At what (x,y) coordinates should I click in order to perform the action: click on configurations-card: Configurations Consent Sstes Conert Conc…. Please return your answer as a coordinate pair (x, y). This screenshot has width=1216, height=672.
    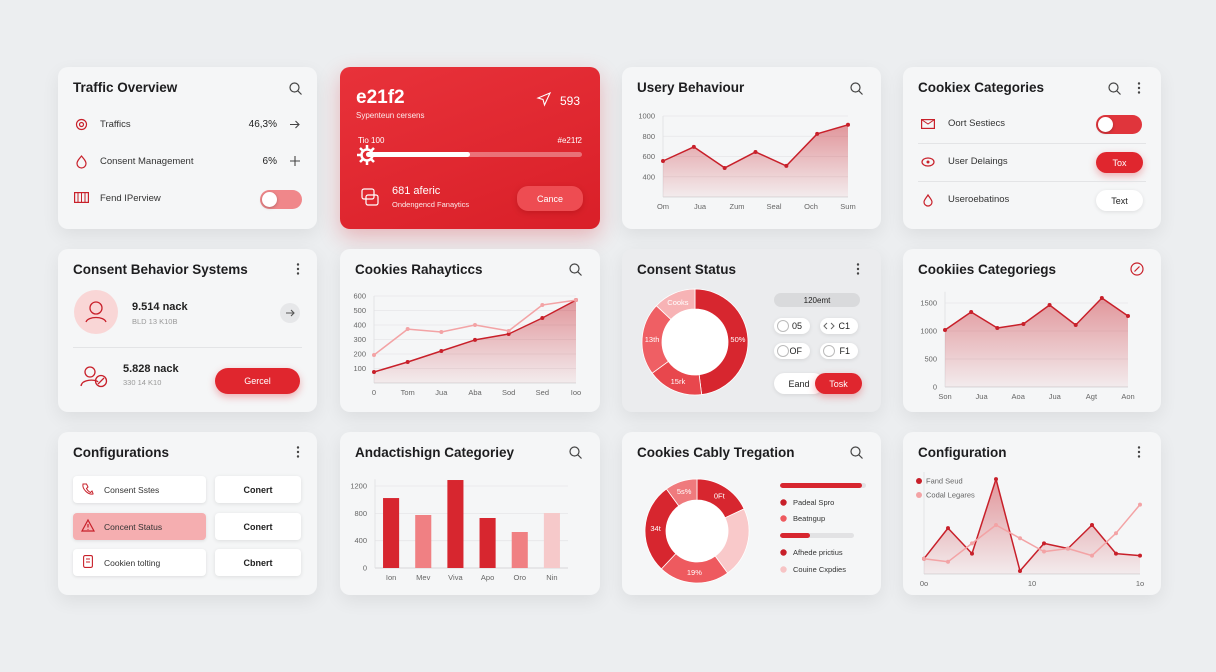
    Looking at the image, I should click on (187, 513).